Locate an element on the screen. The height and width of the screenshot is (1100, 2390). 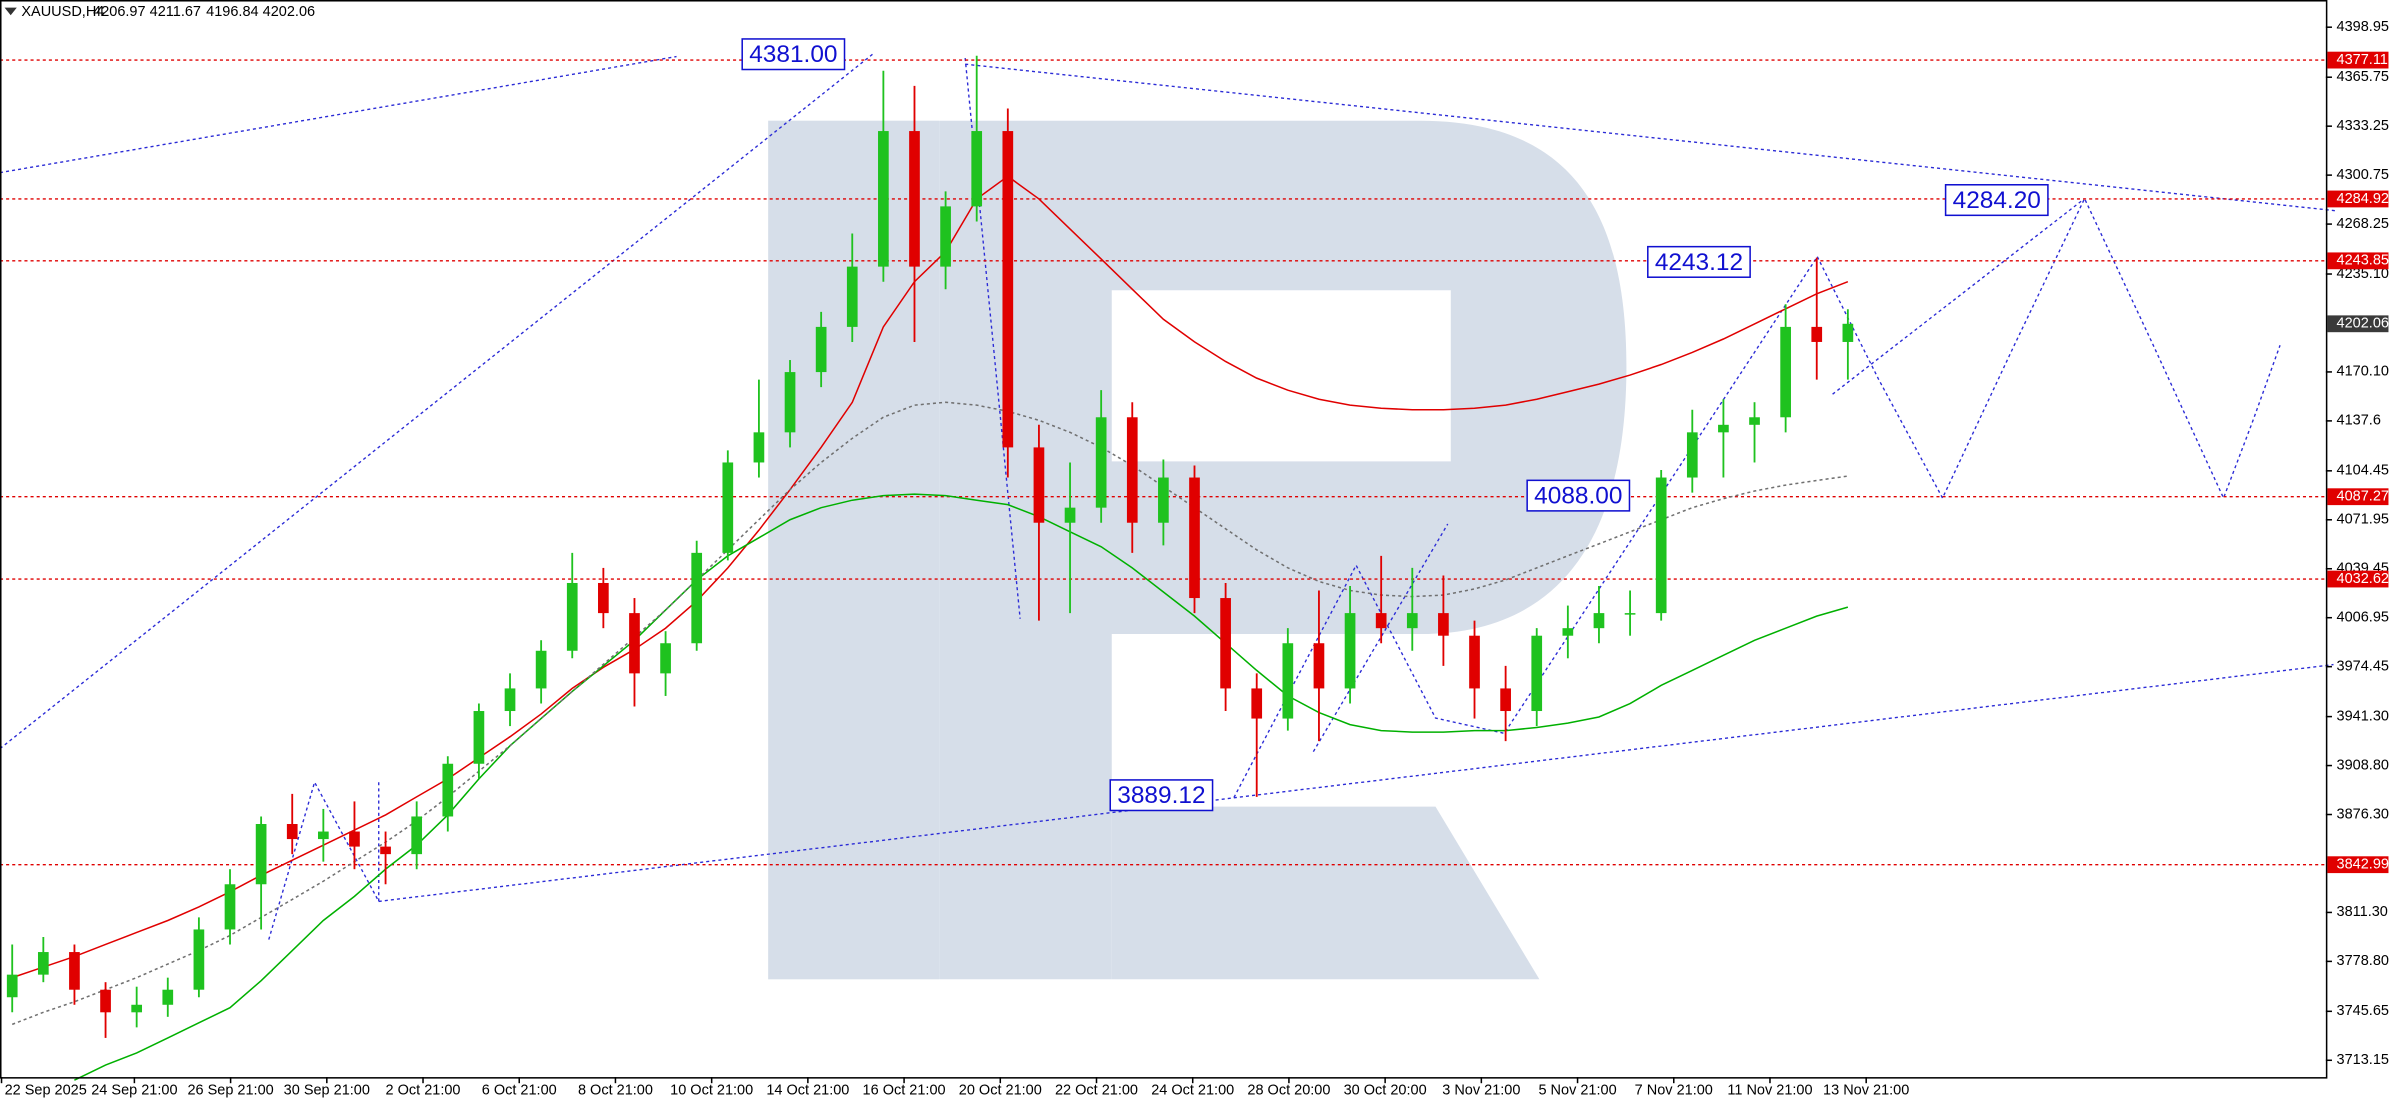
level-label: 4032.62 is located at coordinates (2363, 579).